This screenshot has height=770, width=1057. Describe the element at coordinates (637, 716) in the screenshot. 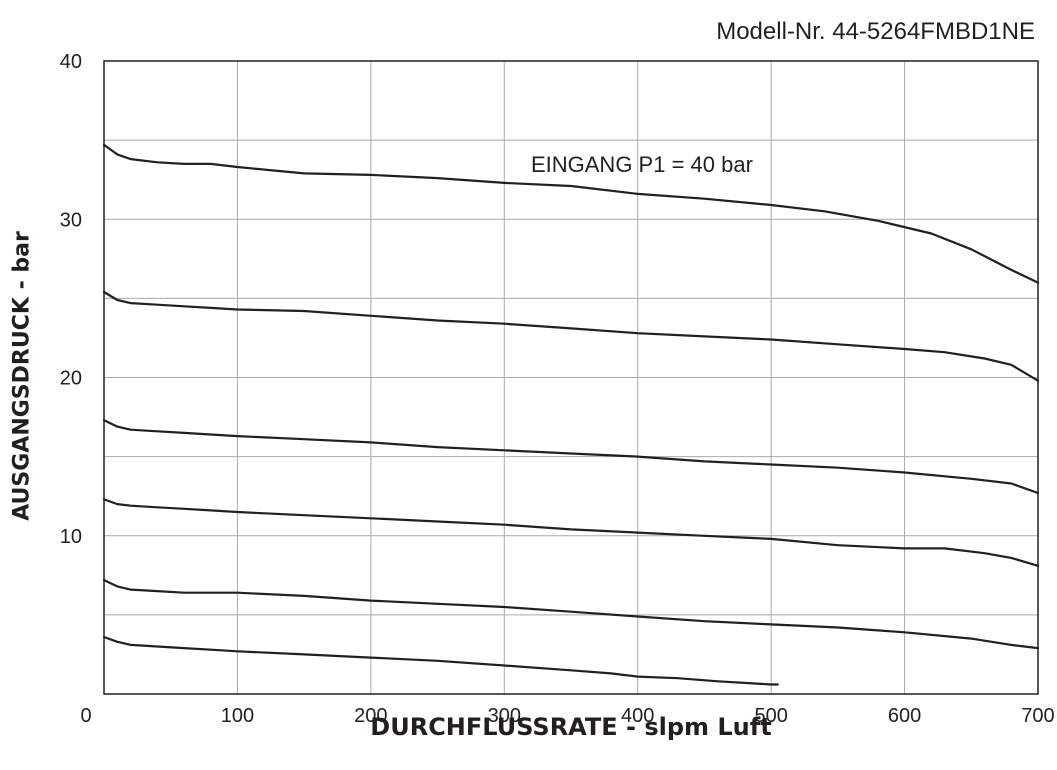

I see `x-tick-label: 400` at that location.